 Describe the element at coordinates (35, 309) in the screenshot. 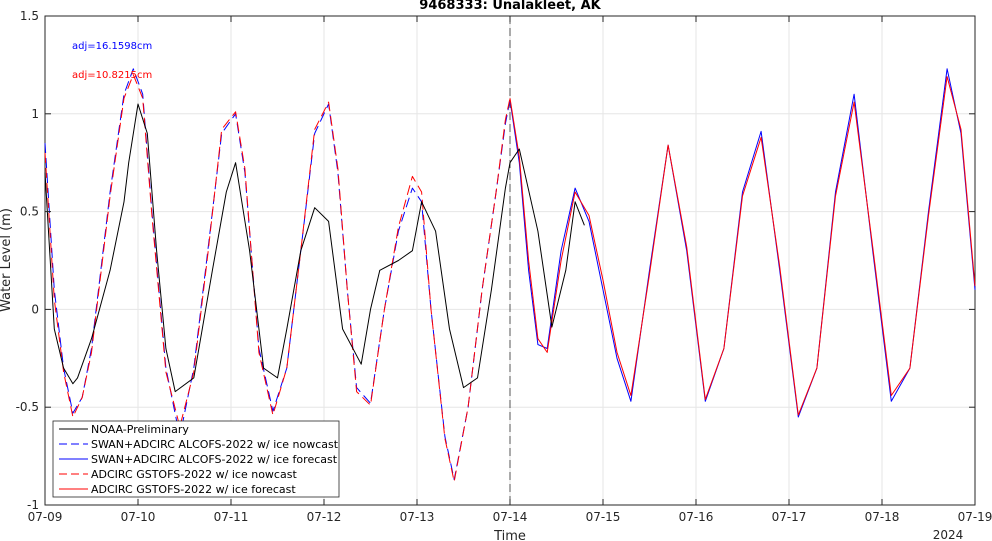

I see `y-tick-label: 0` at that location.